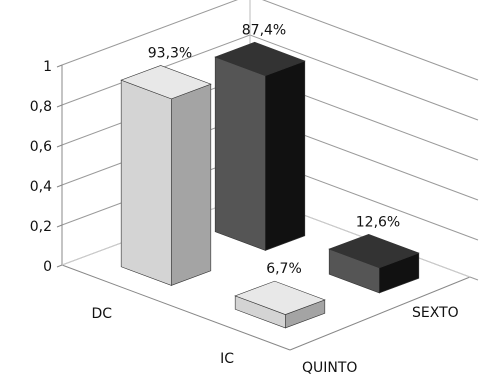  Describe the element at coordinates (41, 107) in the screenshot. I see `y-tick-label-4: 0,8` at that location.